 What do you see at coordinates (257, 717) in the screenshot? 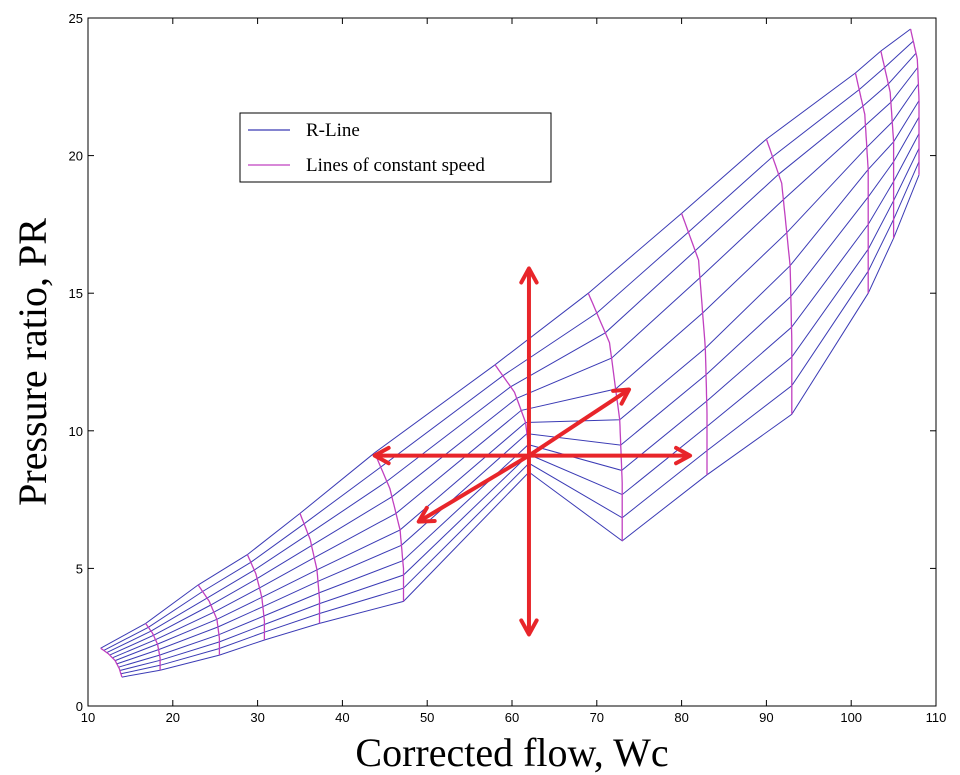
I see `x-tick-label: 30` at bounding box center [257, 717].